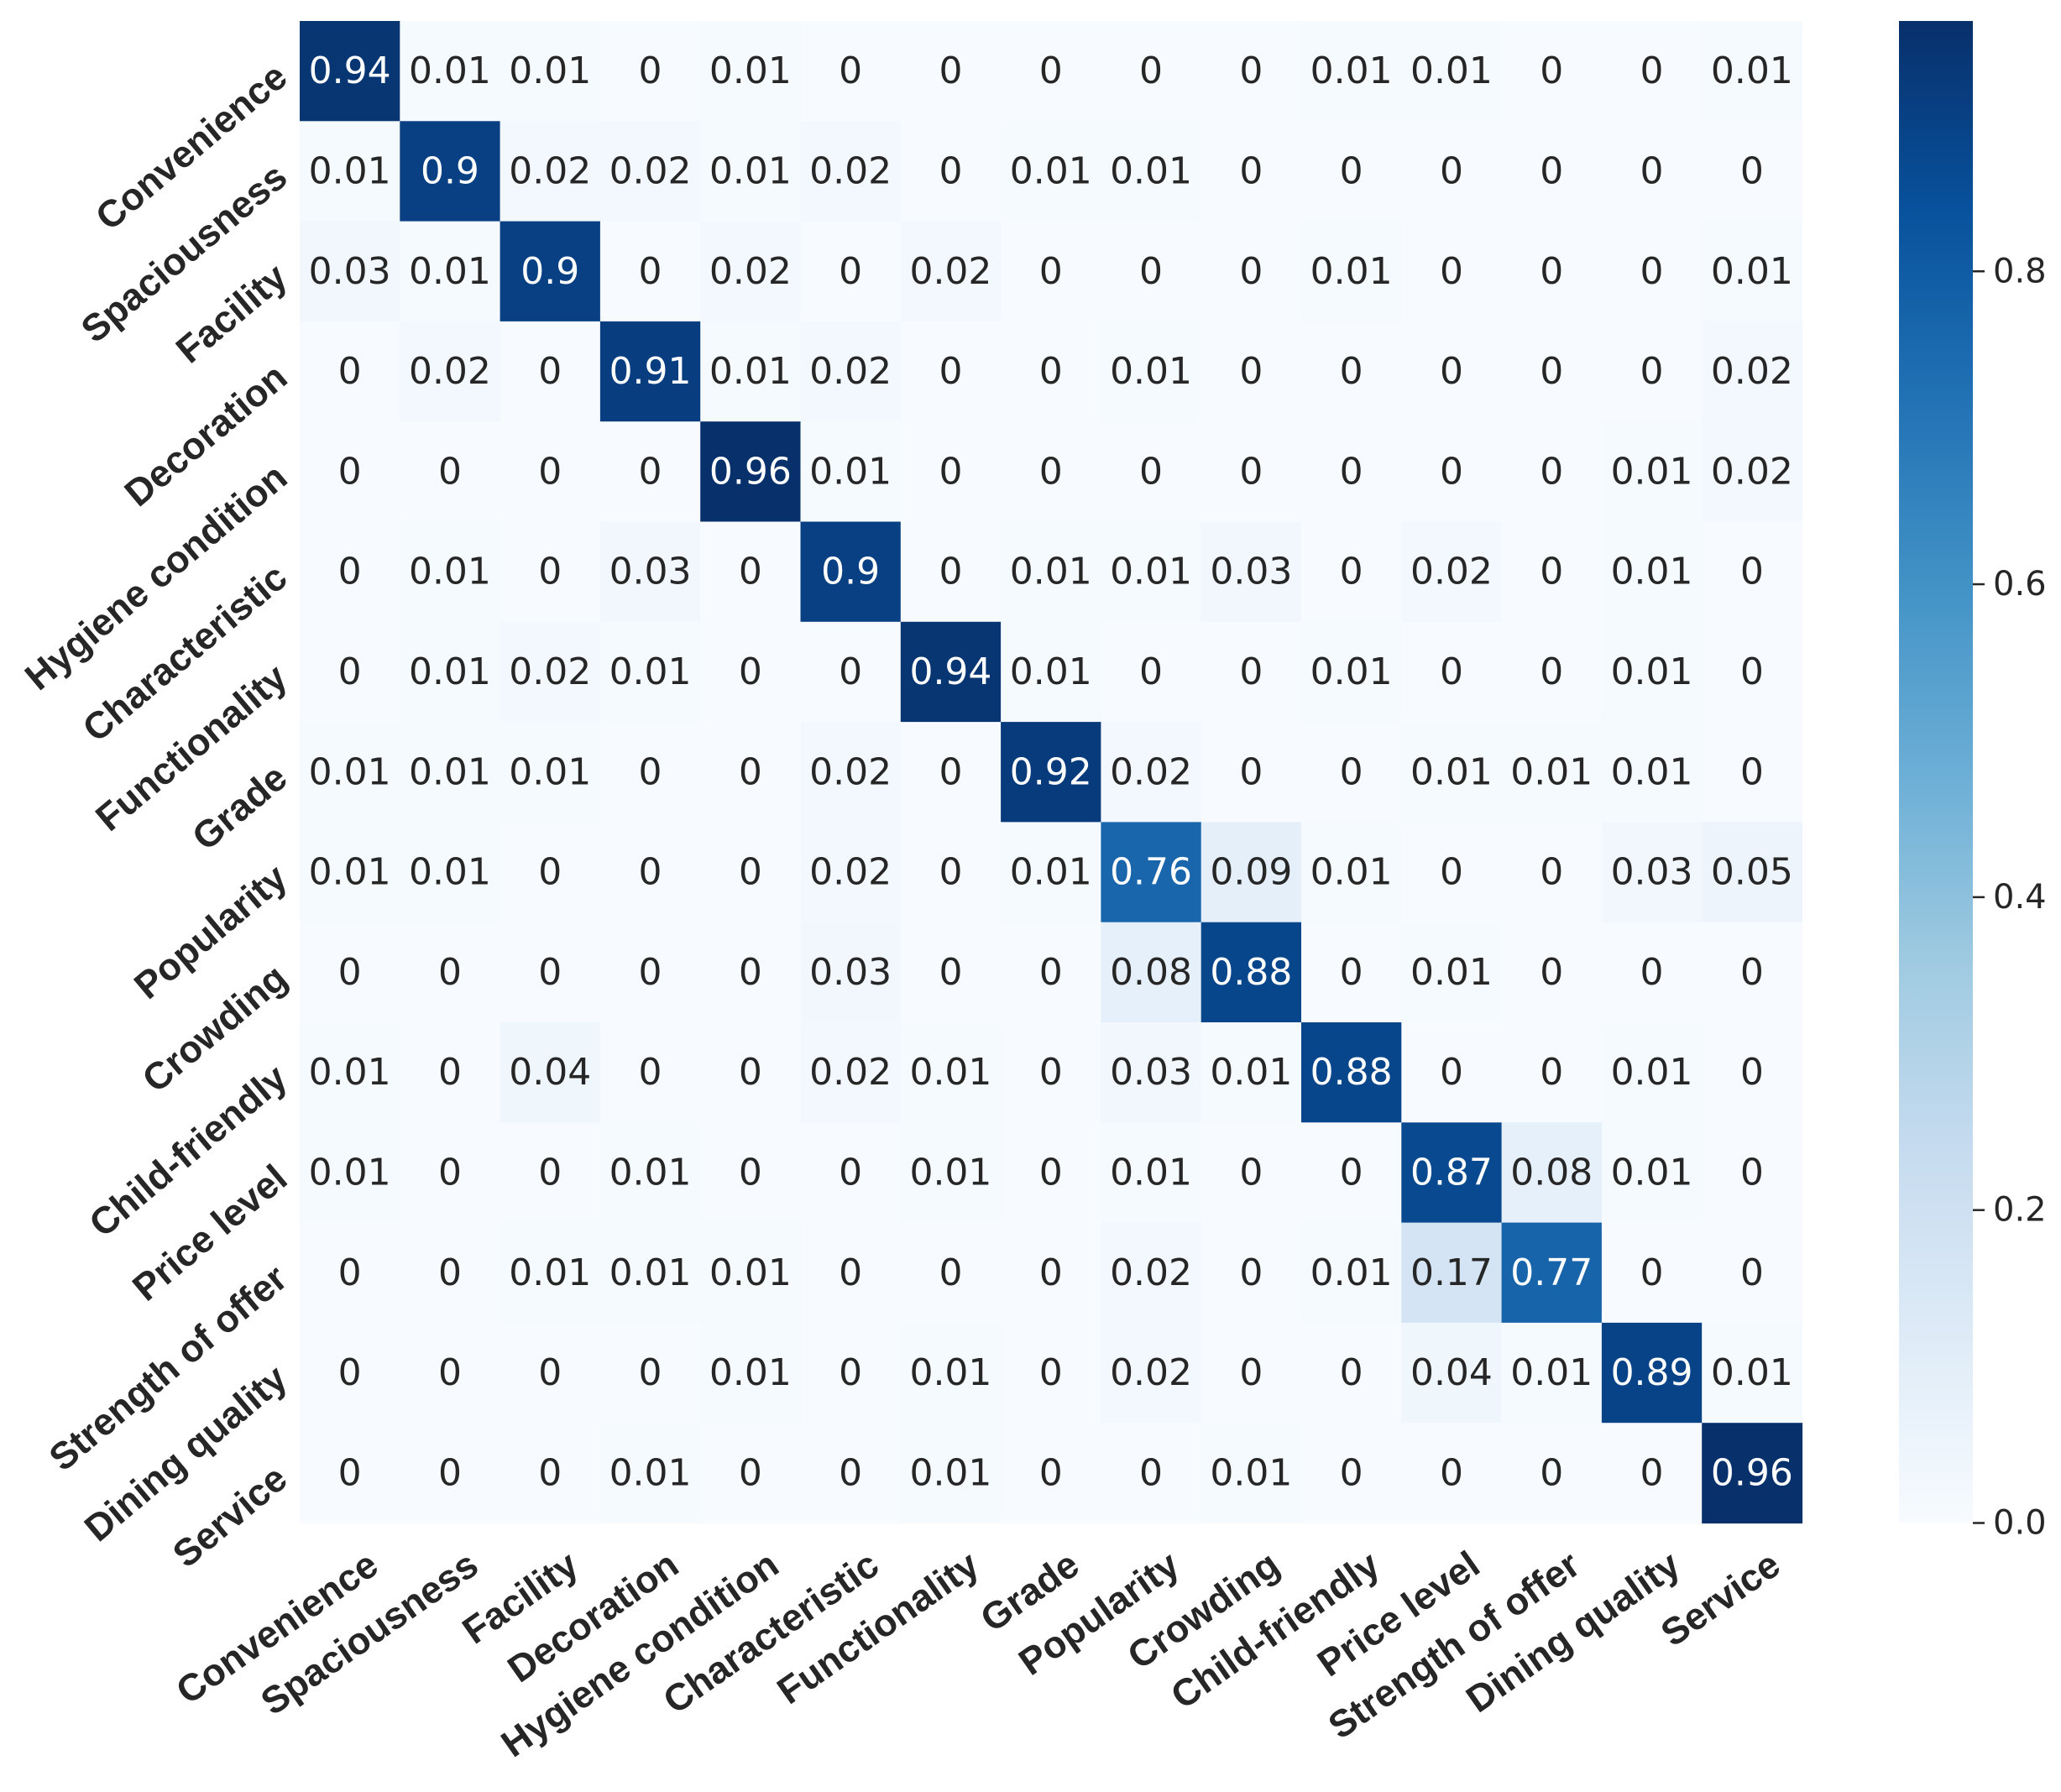  I want to click on heatmap-value-label: 0.76, so click(1151, 872).